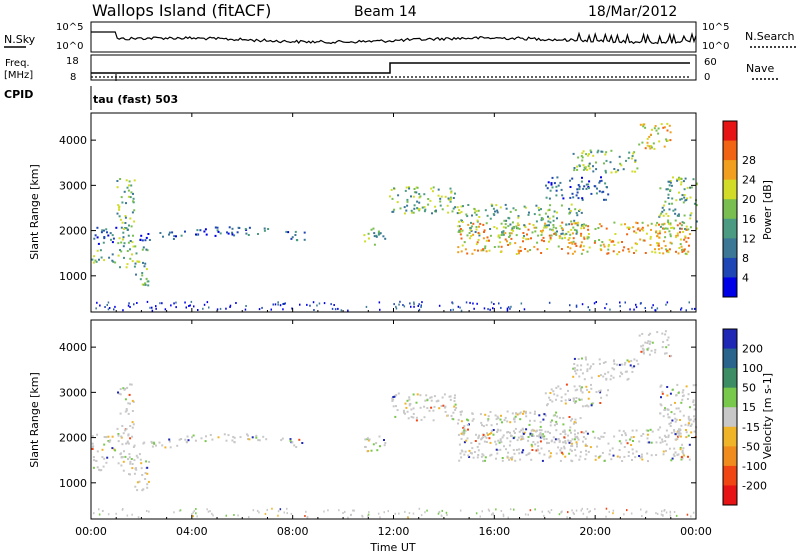 The height and width of the screenshot is (554, 800). I want to click on station-title: Wallops Island (fitACF), so click(181, 10).